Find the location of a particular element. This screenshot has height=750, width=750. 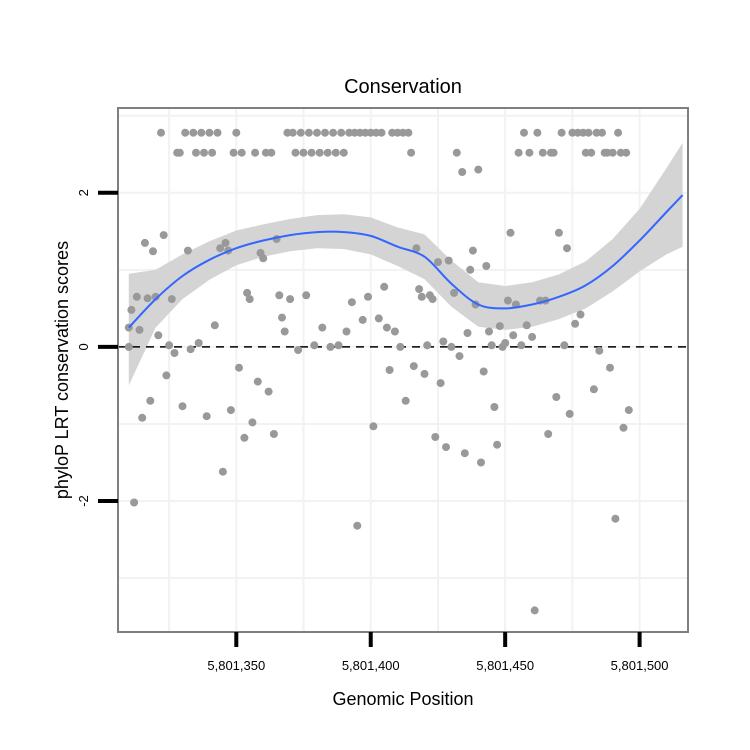

y-axis-title: phyloP LRT conservation scores is located at coordinates (62, 370).